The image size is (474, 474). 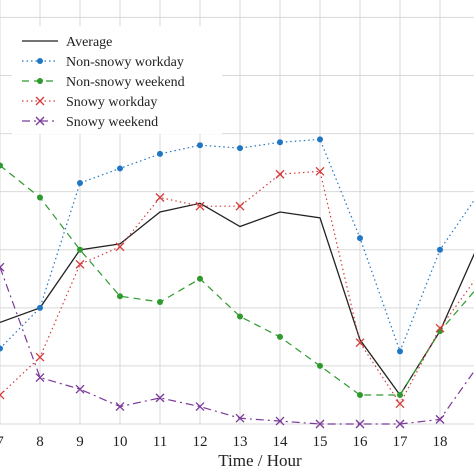 What do you see at coordinates (361, 442) in the screenshot?
I see `x-tick-label: 16` at bounding box center [361, 442].